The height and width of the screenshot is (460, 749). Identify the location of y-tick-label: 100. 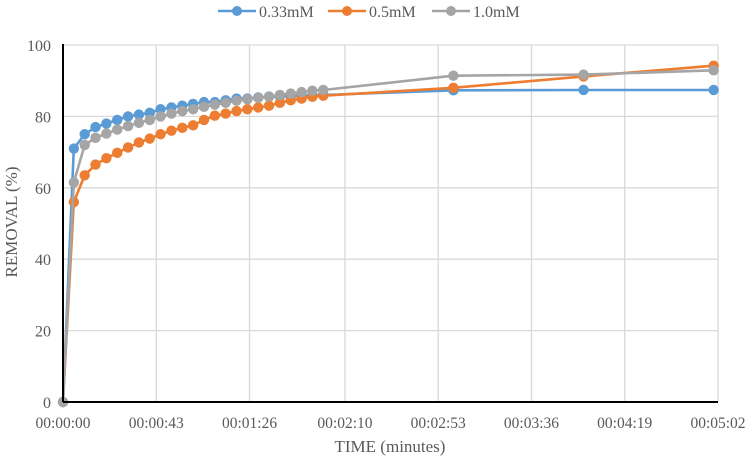
(39, 46).